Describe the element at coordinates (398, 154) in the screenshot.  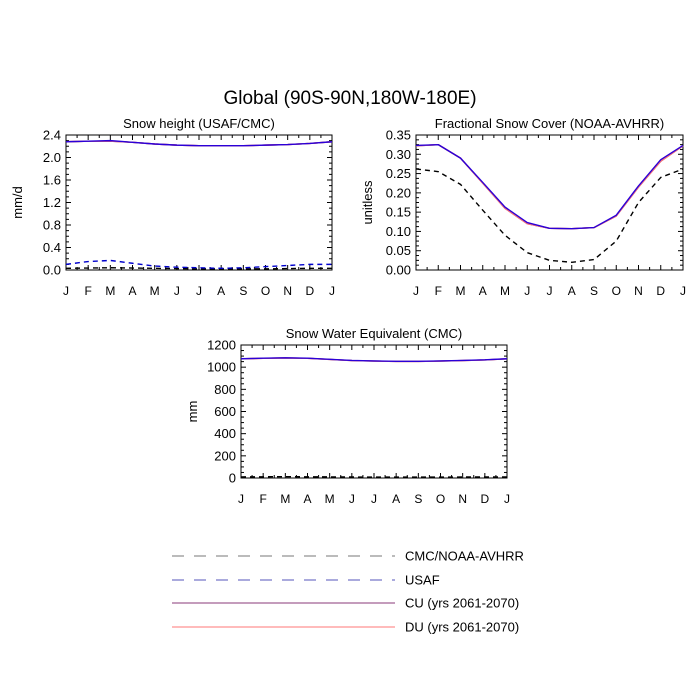
I see `y-tick-label: 0.30` at that location.